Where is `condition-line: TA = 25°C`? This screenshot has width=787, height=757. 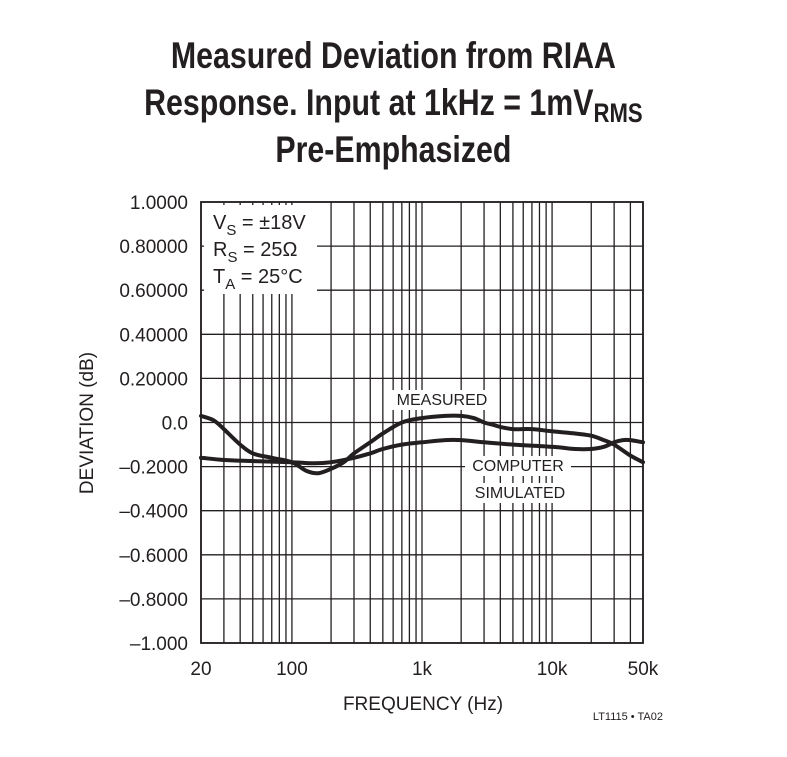 condition-line: TA = 25°C is located at coordinates (258, 279).